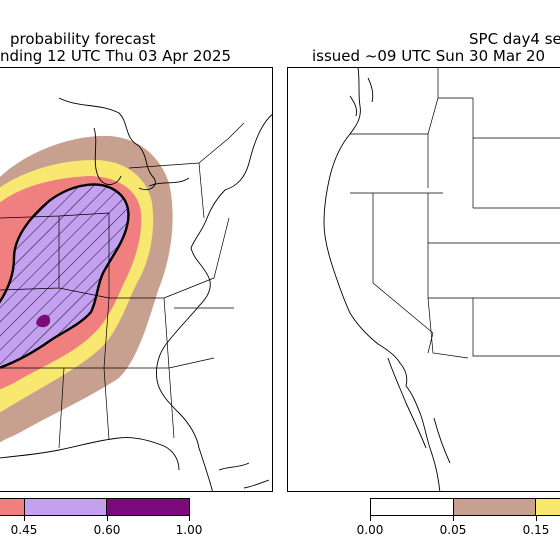  Describe the element at coordinates (124, 144) in the screenshot. I see `great-lakes-coast` at that location.